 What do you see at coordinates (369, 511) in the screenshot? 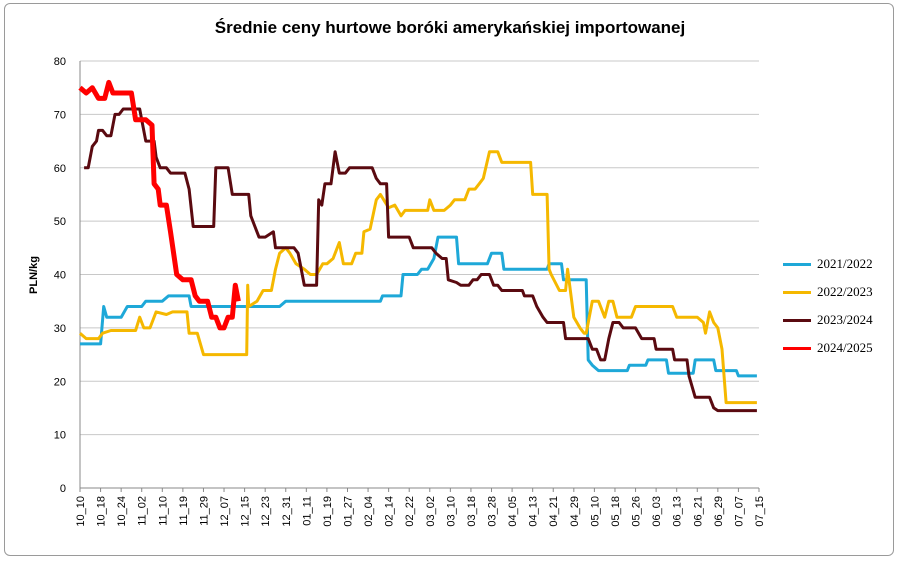
I see `x-tick-label: 02_04` at bounding box center [369, 511].